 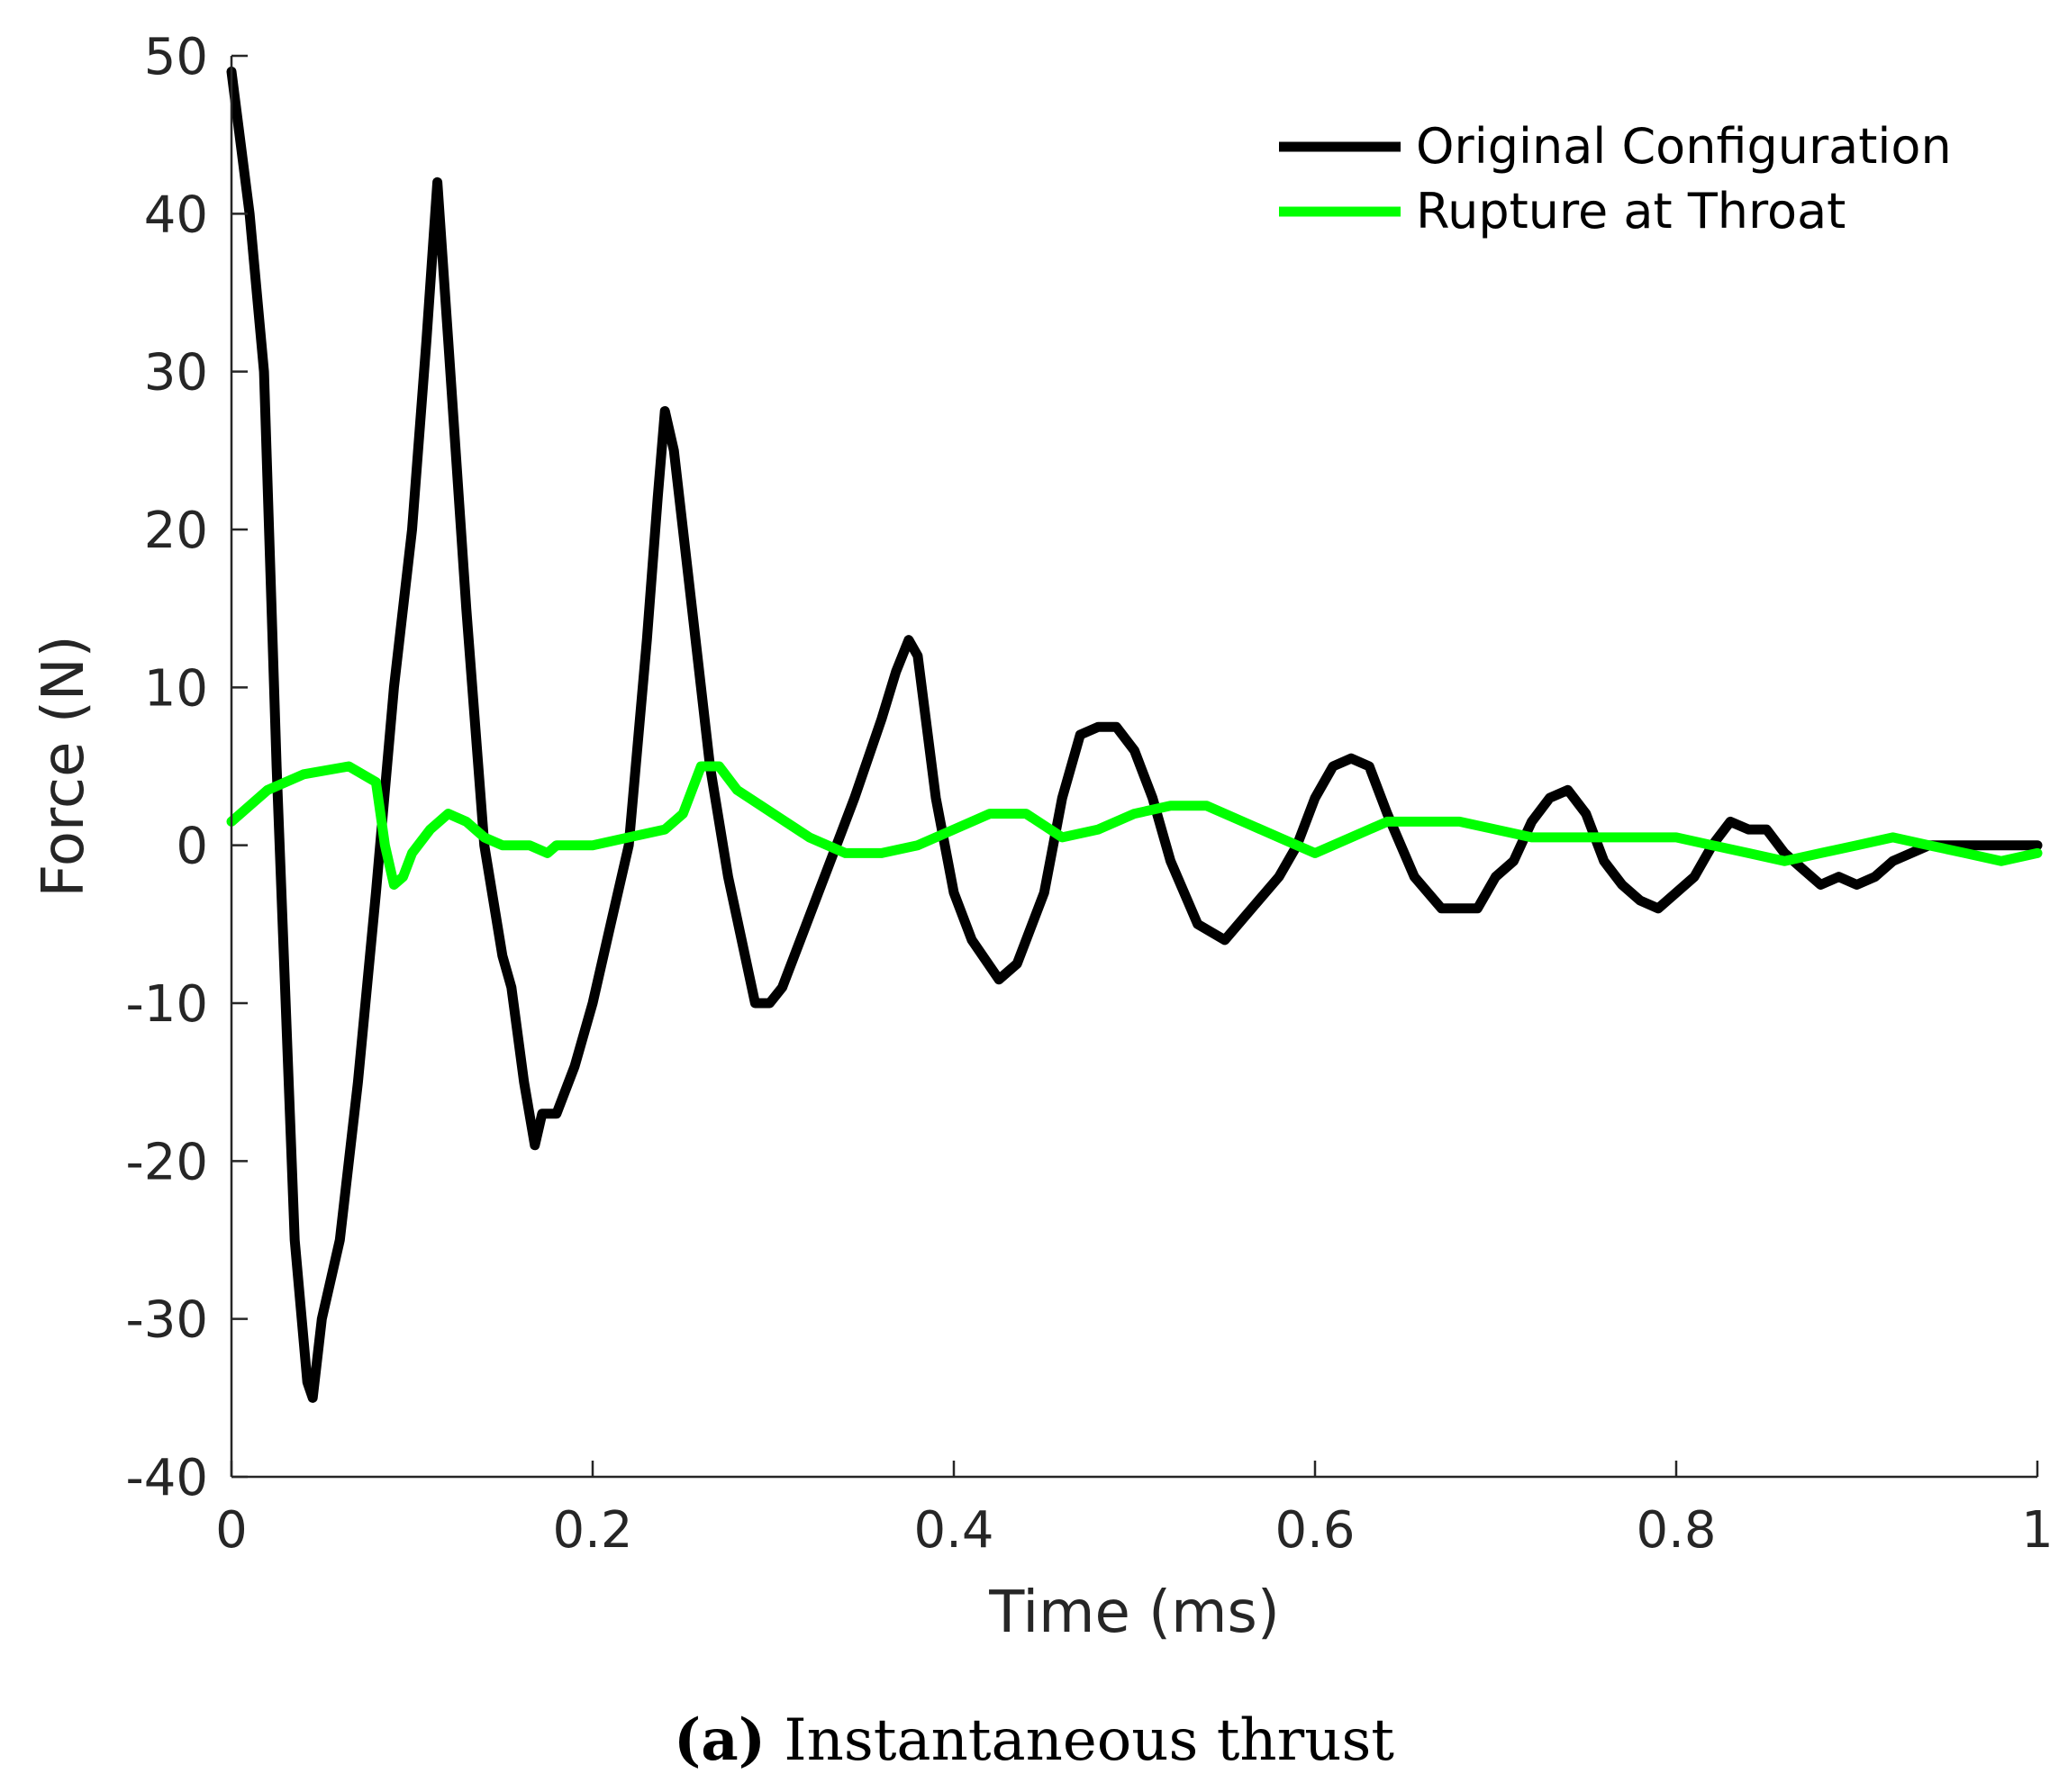 I want to click on figure-caption: (a) Instantaneous thrust, so click(x=1034, y=1740).